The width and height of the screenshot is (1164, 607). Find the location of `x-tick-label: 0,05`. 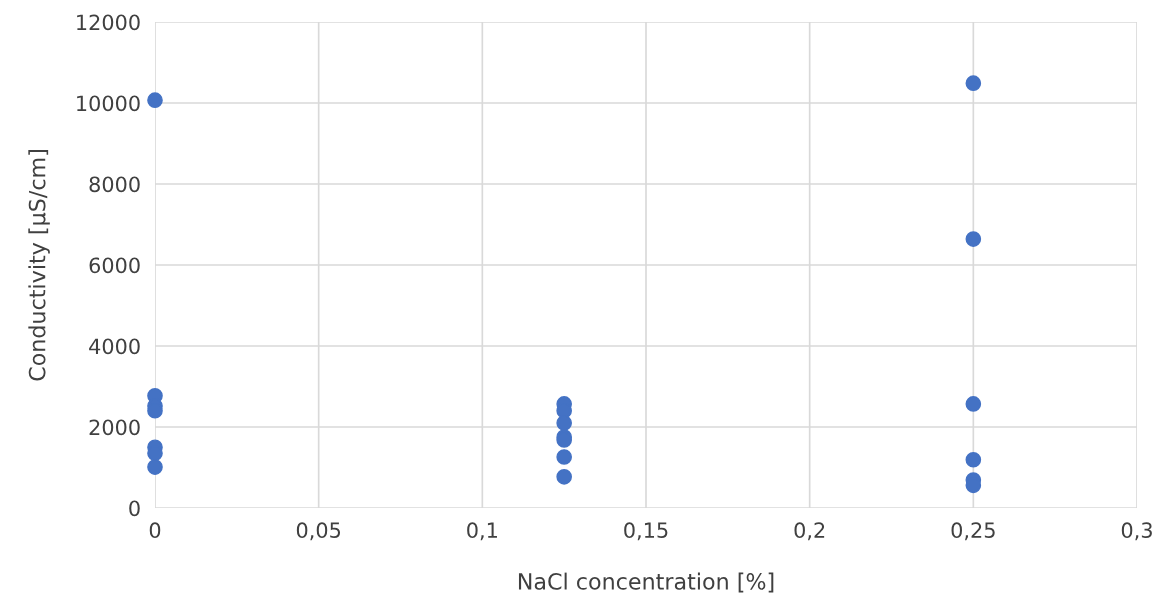

x-tick-label: 0,05 is located at coordinates (318, 531).